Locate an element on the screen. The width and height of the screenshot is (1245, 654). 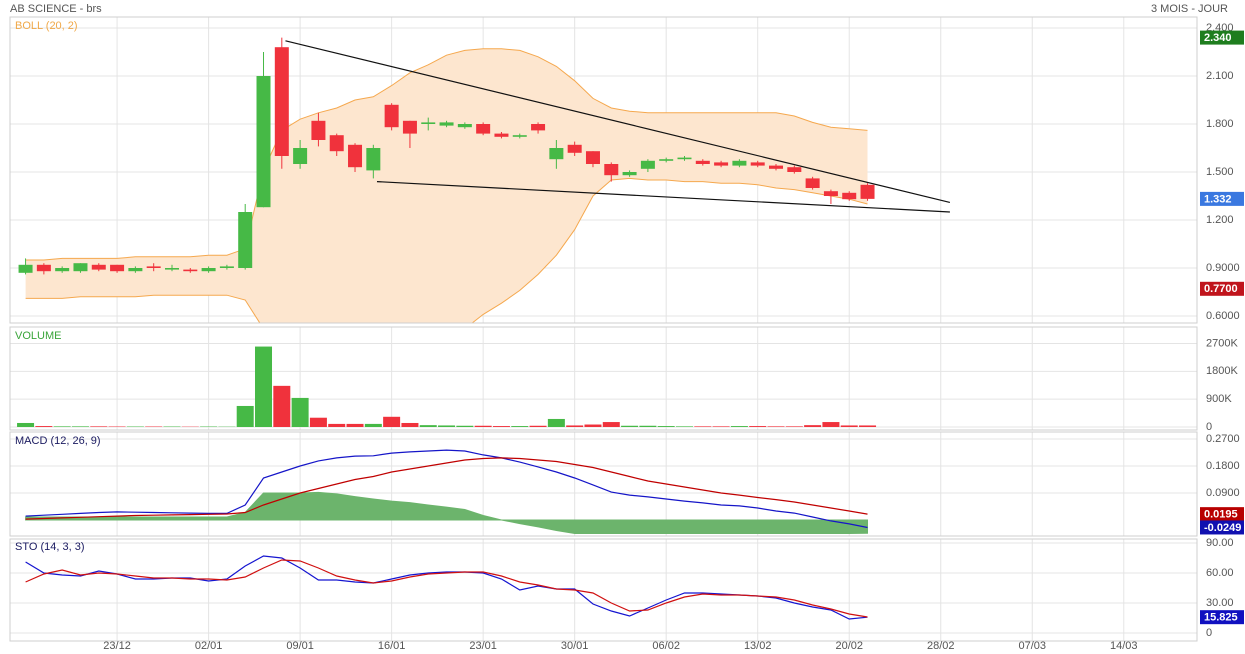
y-tick-label: 0.1800 is located at coordinates (1223, 466).